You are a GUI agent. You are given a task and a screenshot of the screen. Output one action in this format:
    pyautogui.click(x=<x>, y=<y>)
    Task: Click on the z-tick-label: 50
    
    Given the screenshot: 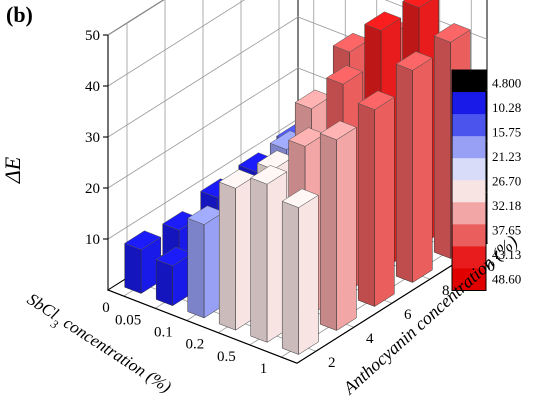 What is the action you would take?
    pyautogui.click(x=92, y=36)
    